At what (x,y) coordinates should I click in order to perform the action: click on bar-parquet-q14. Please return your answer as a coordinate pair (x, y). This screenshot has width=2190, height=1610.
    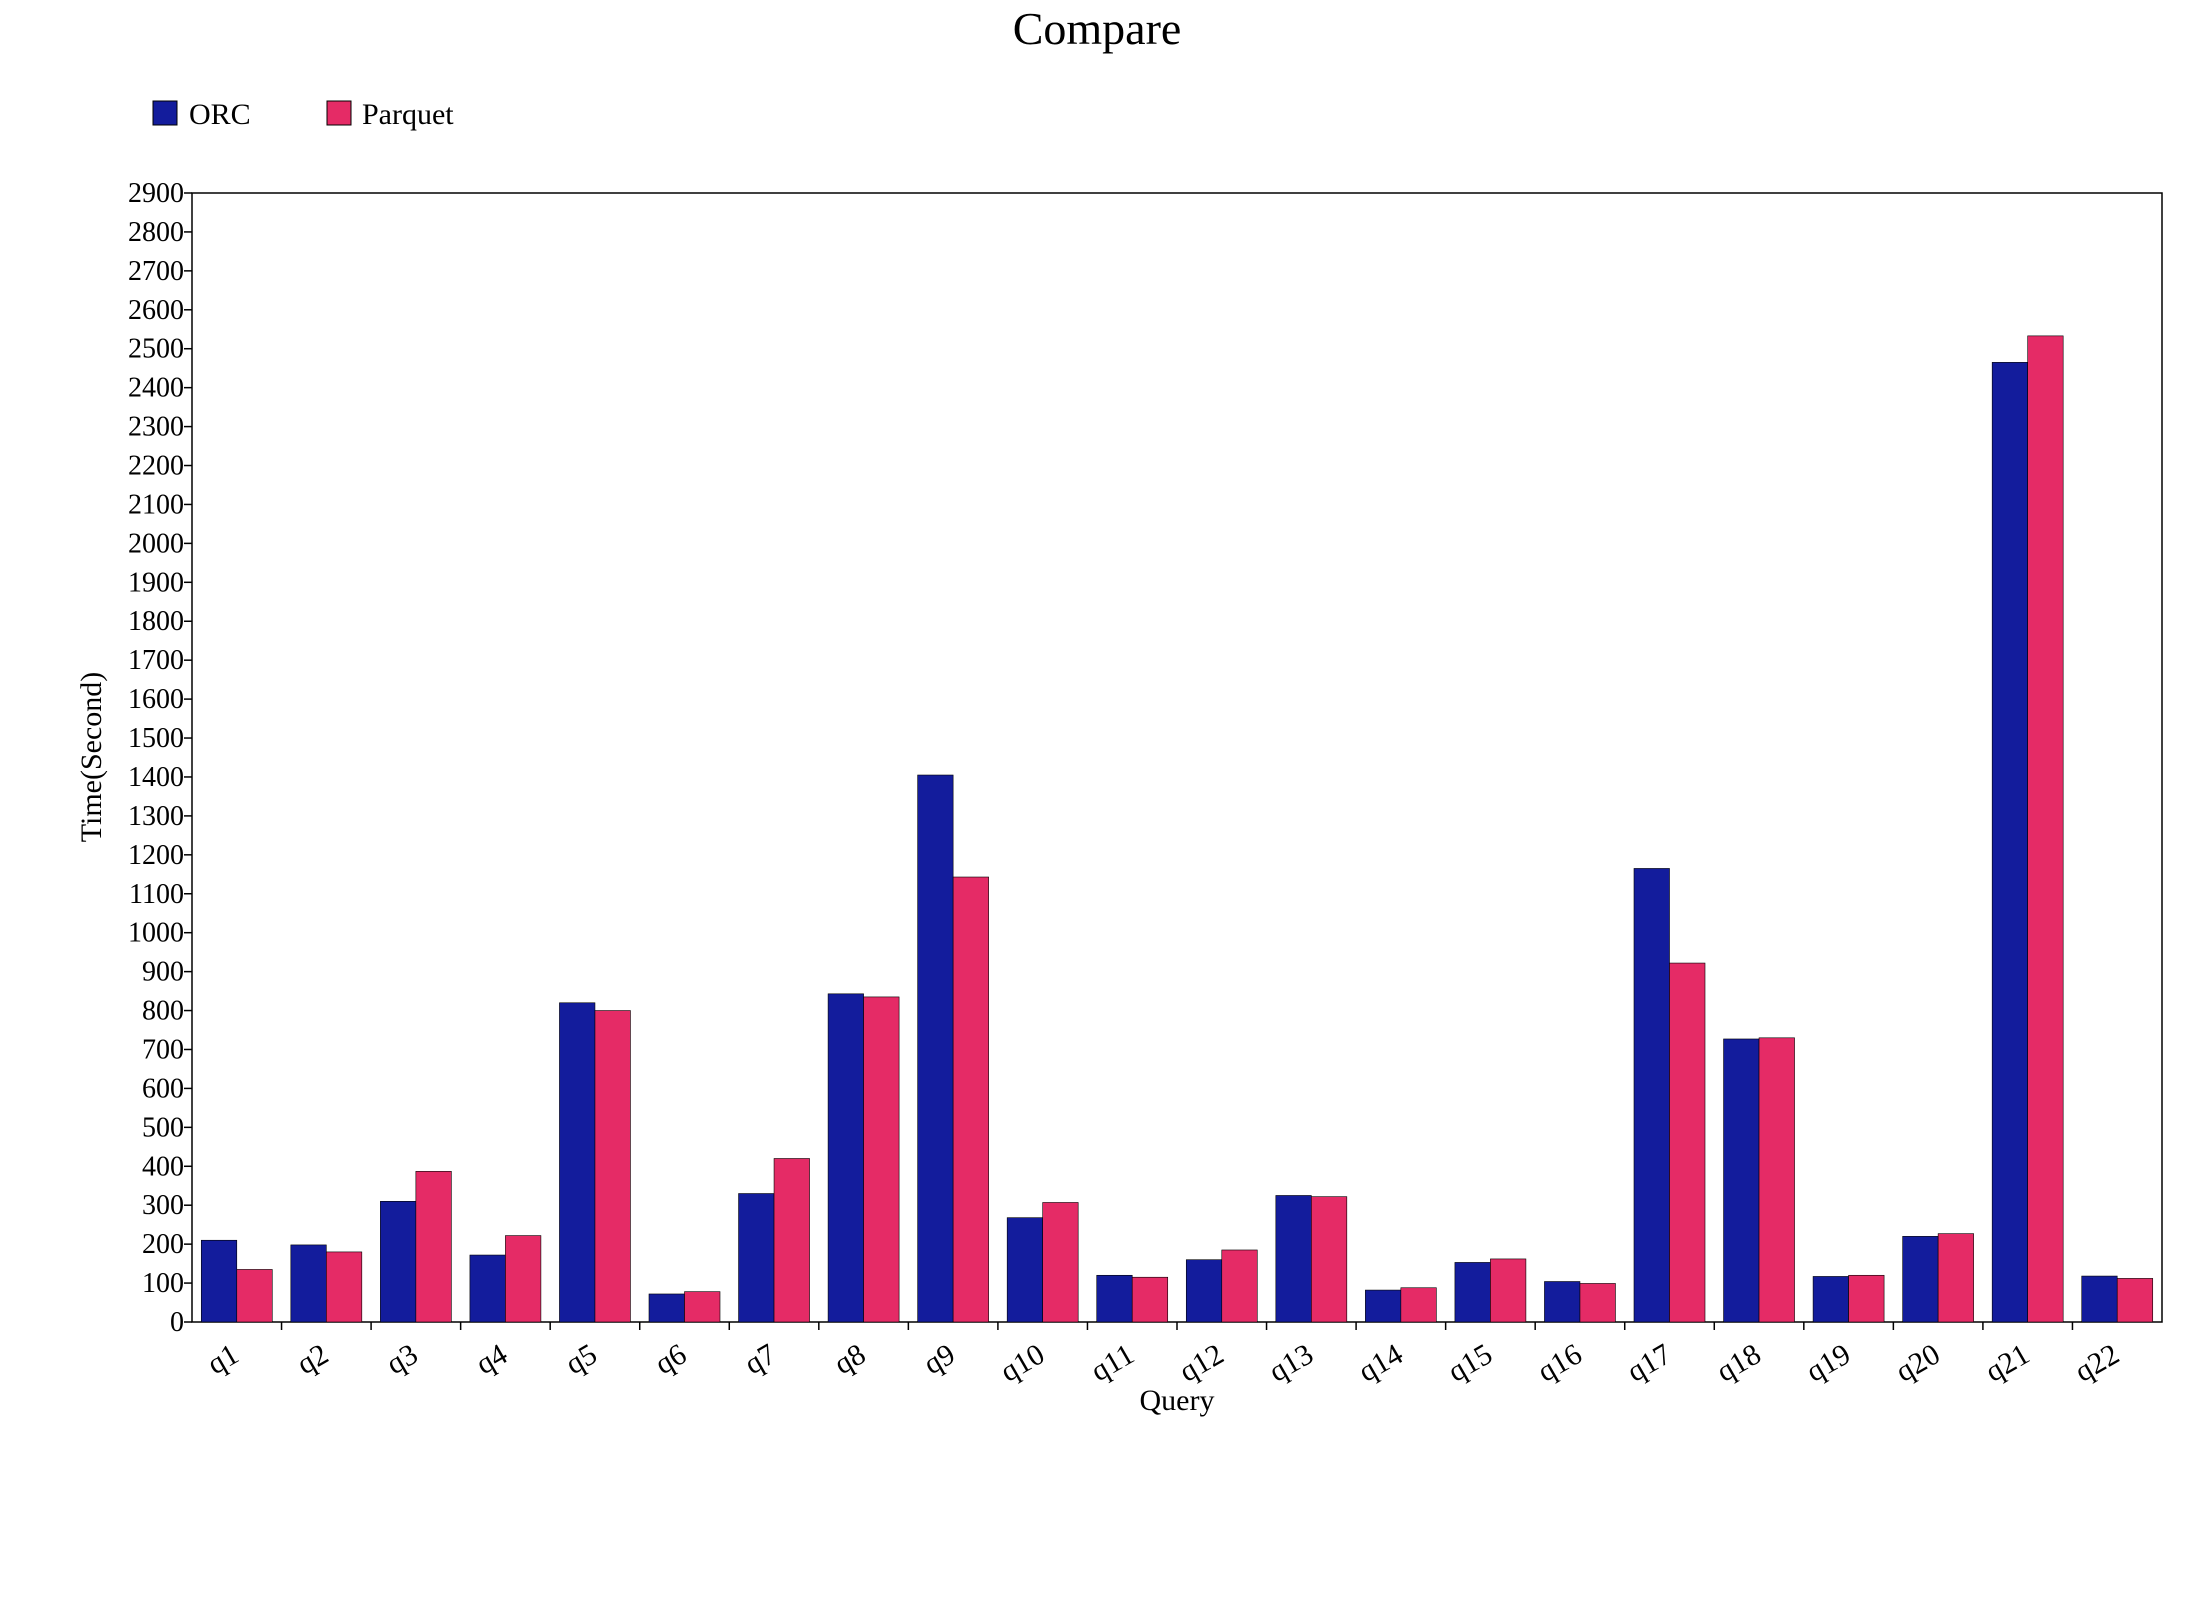
    Looking at the image, I should click on (1418, 1305).